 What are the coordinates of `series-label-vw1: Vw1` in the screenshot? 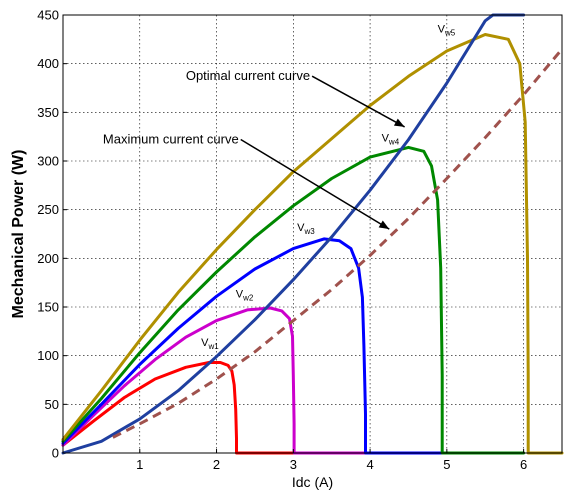 It's located at (210, 344).